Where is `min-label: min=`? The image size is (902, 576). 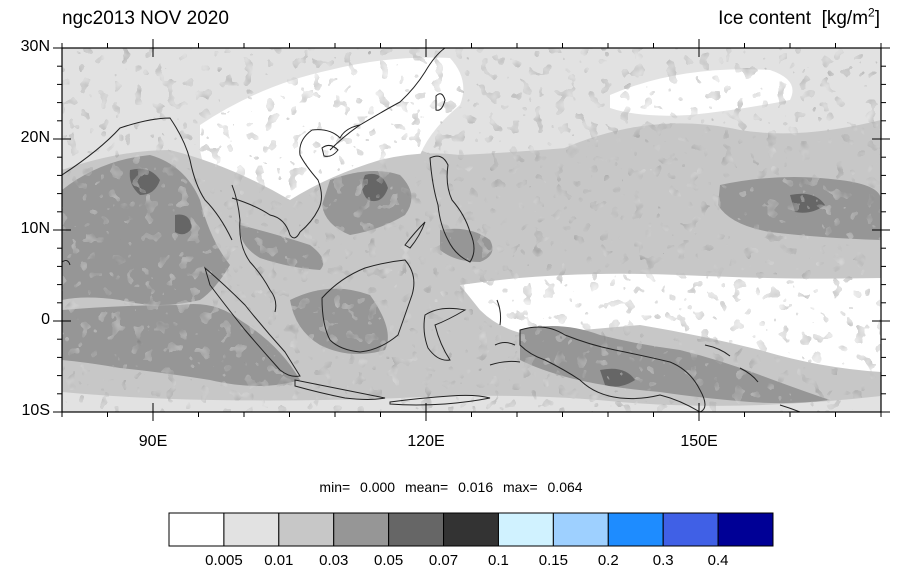 min-label: min= is located at coordinates (335, 487).